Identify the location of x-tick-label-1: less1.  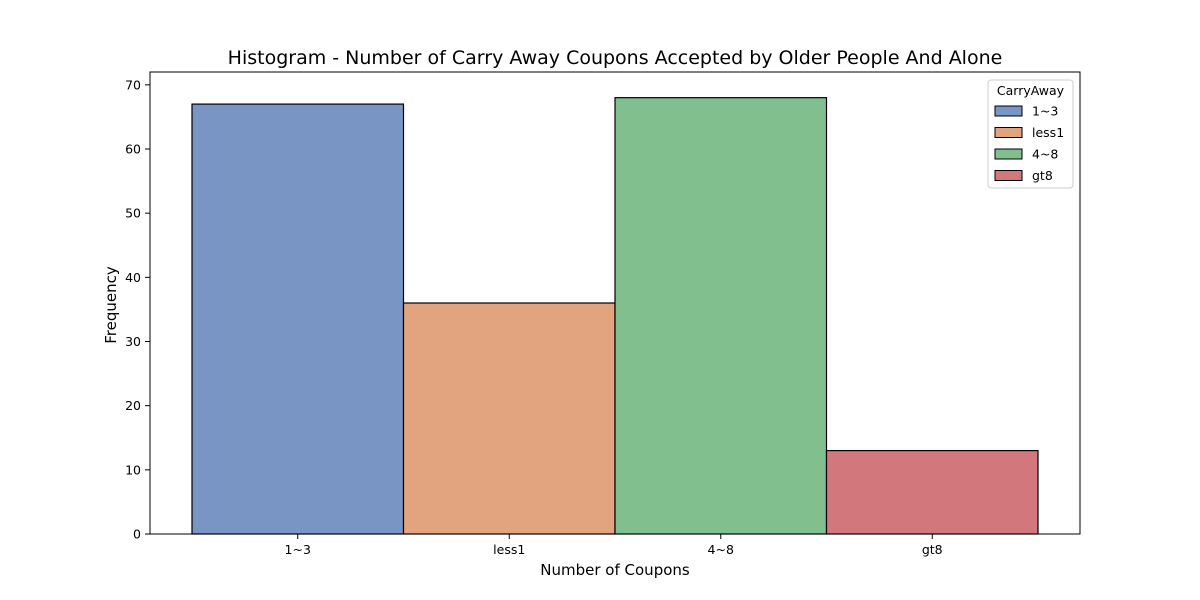
(509, 549).